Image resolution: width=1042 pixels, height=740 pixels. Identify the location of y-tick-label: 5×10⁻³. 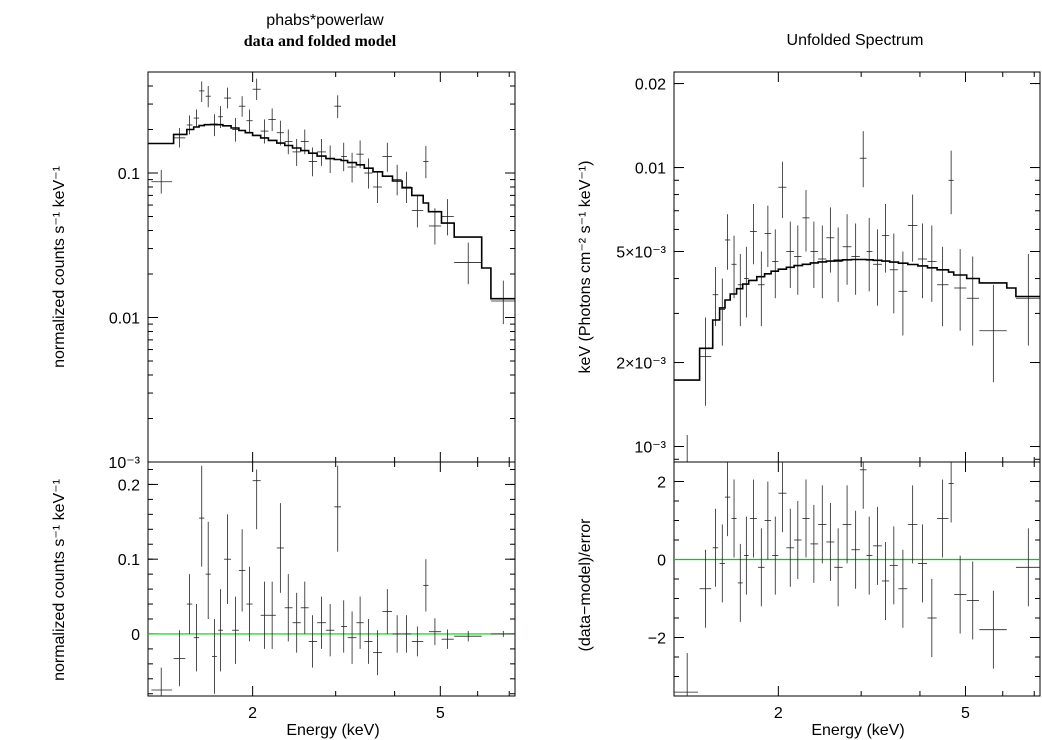
(641, 253).